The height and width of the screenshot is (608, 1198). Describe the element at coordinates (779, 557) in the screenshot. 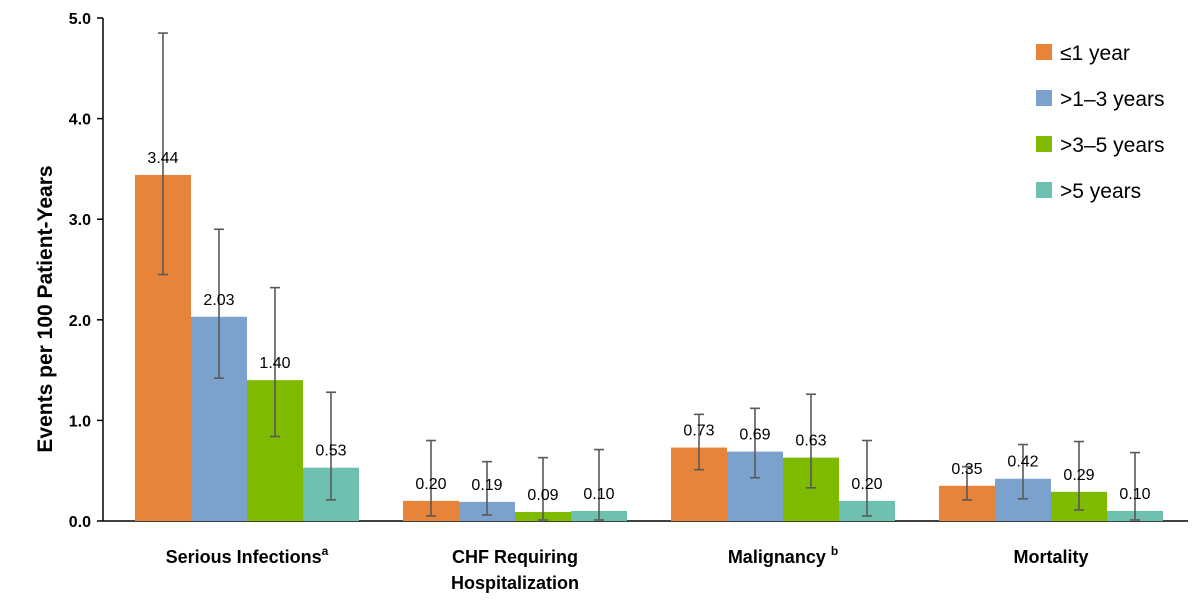

I see `category-label-text: Malignancy` at that location.